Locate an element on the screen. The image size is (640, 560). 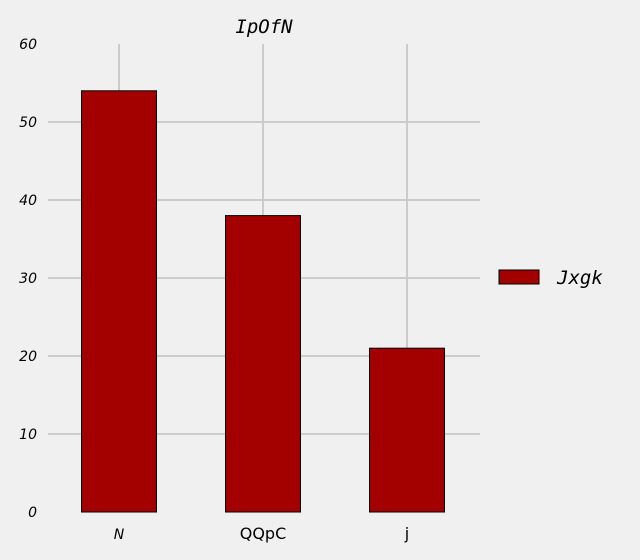
y-tick-label: 20 is located at coordinates (28, 357).